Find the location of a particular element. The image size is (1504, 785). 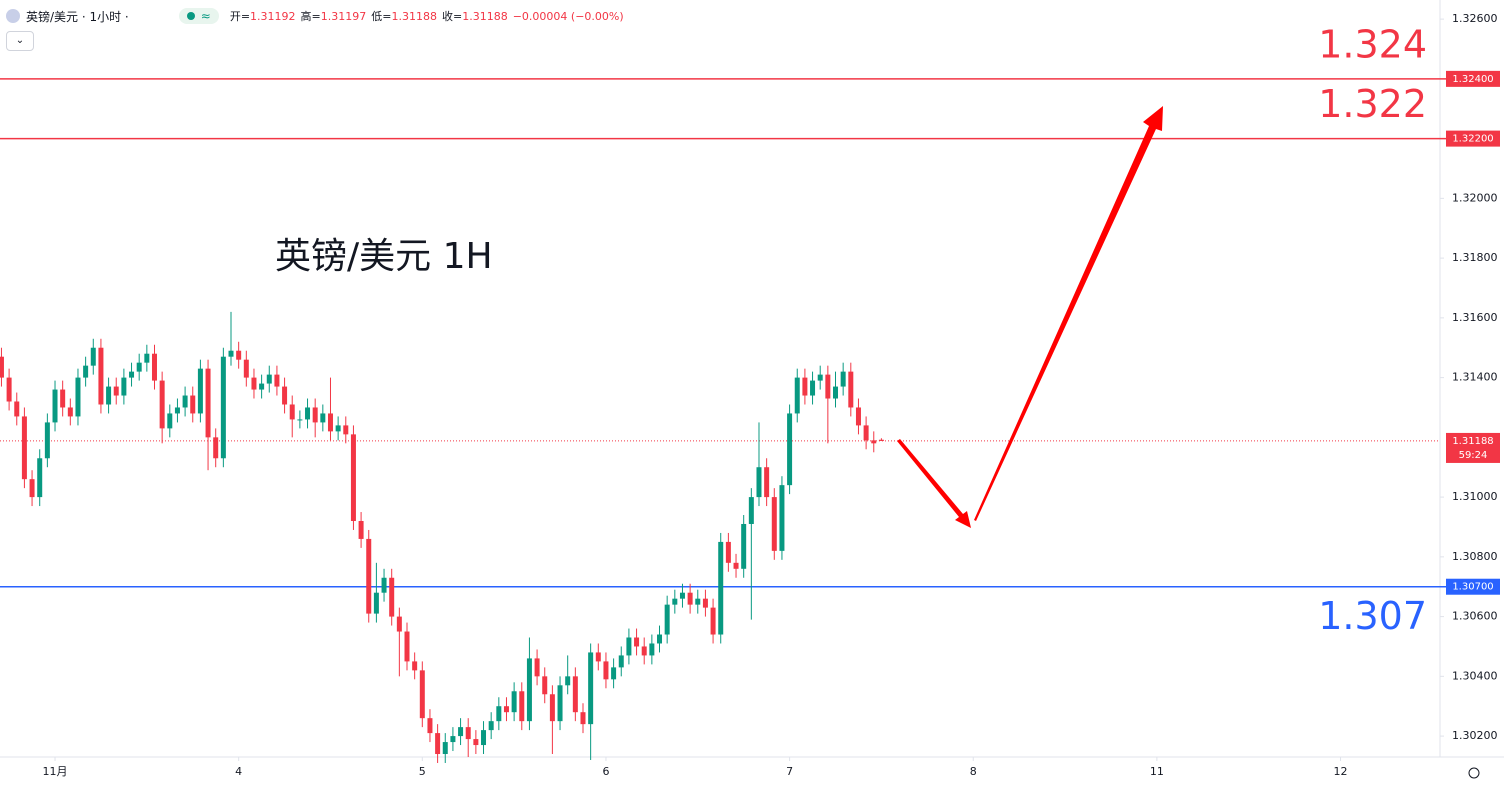

y-tick-label: 1.32000 is located at coordinates (1475, 197).